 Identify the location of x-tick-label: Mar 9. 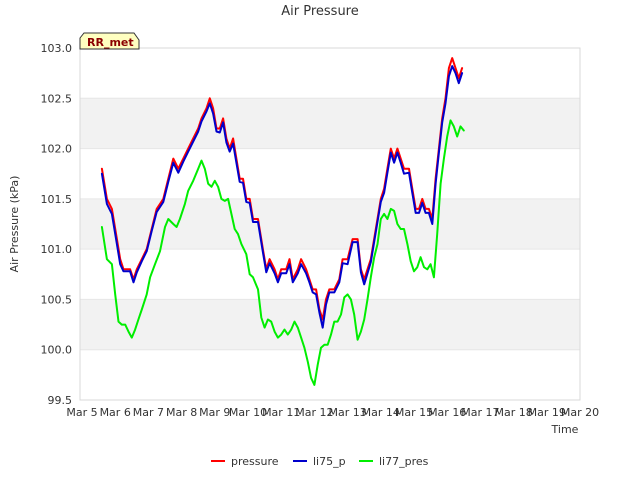
(214, 412).